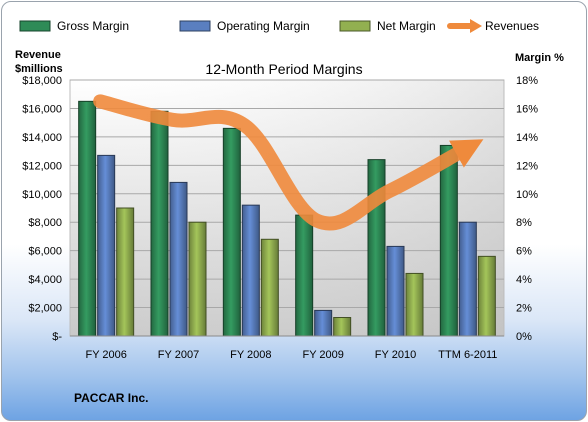 This screenshot has height=422, width=588. What do you see at coordinates (42, 195) in the screenshot?
I see `left-tick-label: $10,000` at bounding box center [42, 195].